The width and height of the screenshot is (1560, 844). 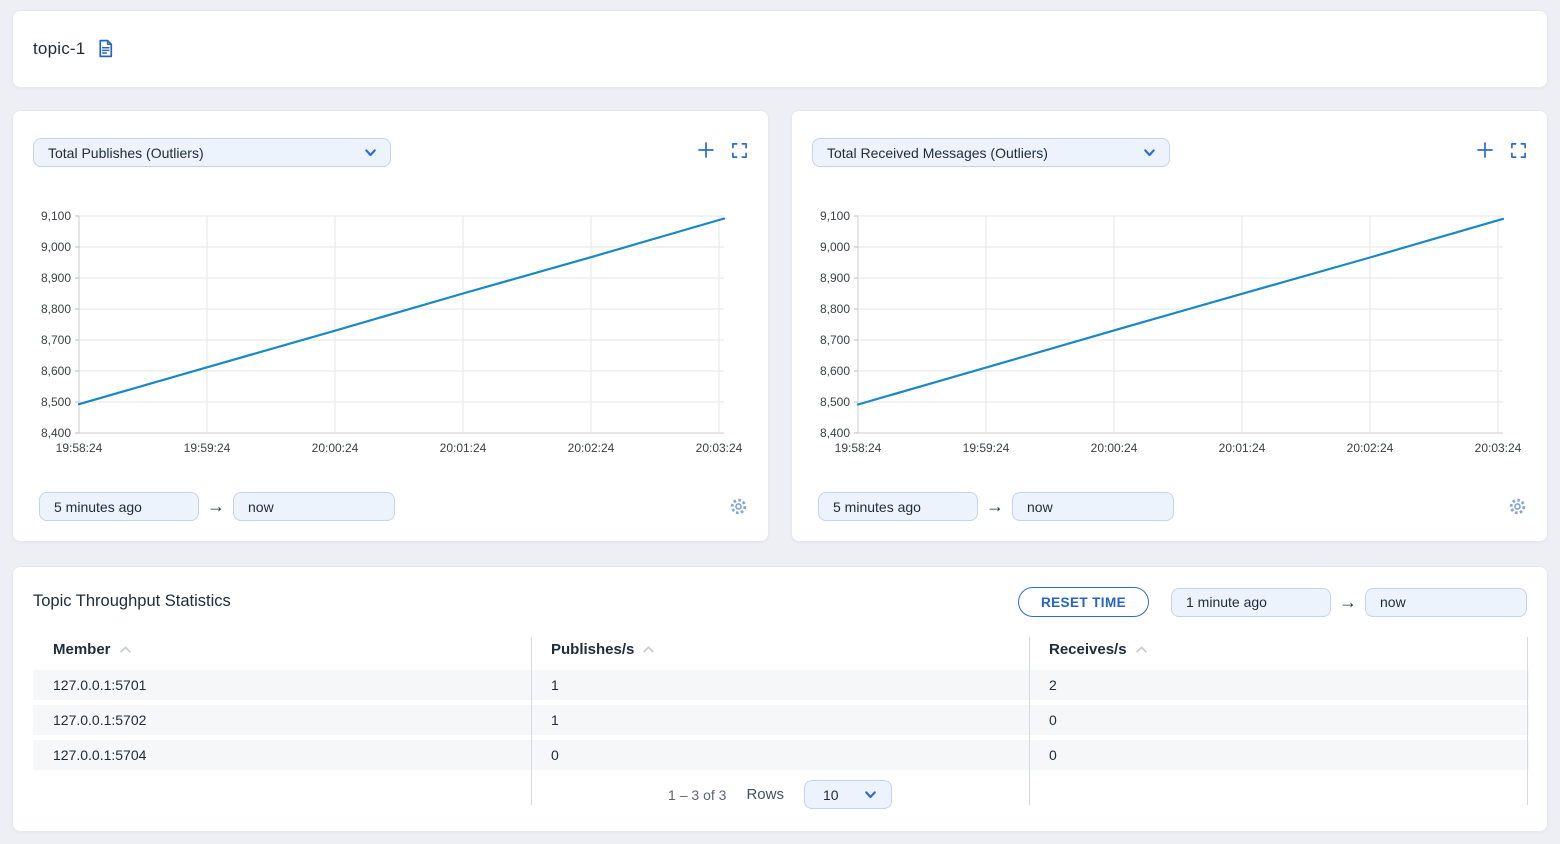 What do you see at coordinates (830, 794) in the screenshot?
I see `rows-per-page-value: 10` at bounding box center [830, 794].